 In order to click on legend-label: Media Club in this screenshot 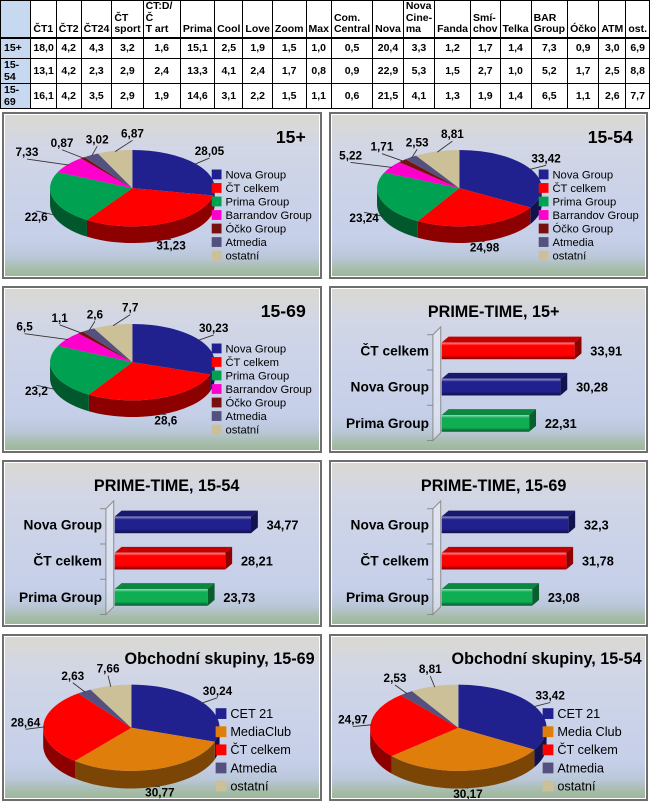, I will do `click(589, 731)`.